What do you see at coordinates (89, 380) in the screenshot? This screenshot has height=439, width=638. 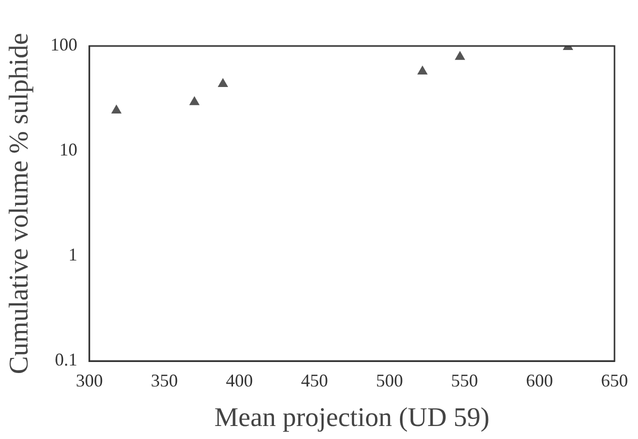 I see `x-tick-label: 300` at bounding box center [89, 380].